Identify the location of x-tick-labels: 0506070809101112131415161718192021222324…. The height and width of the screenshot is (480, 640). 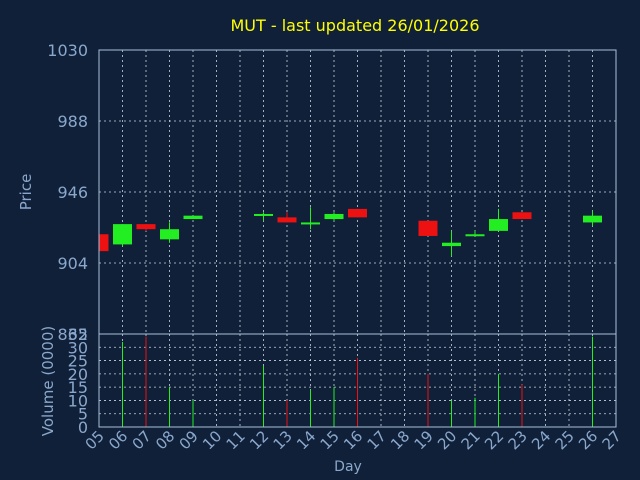
(353, 440).